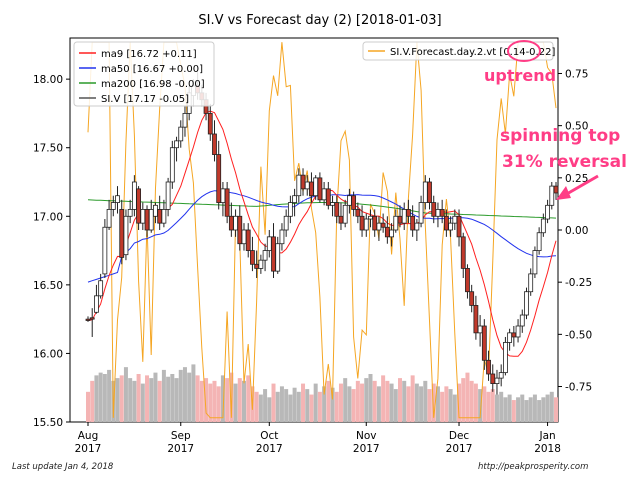  I want to click on x-axis-tick-label-month: Aug, so click(88, 436).